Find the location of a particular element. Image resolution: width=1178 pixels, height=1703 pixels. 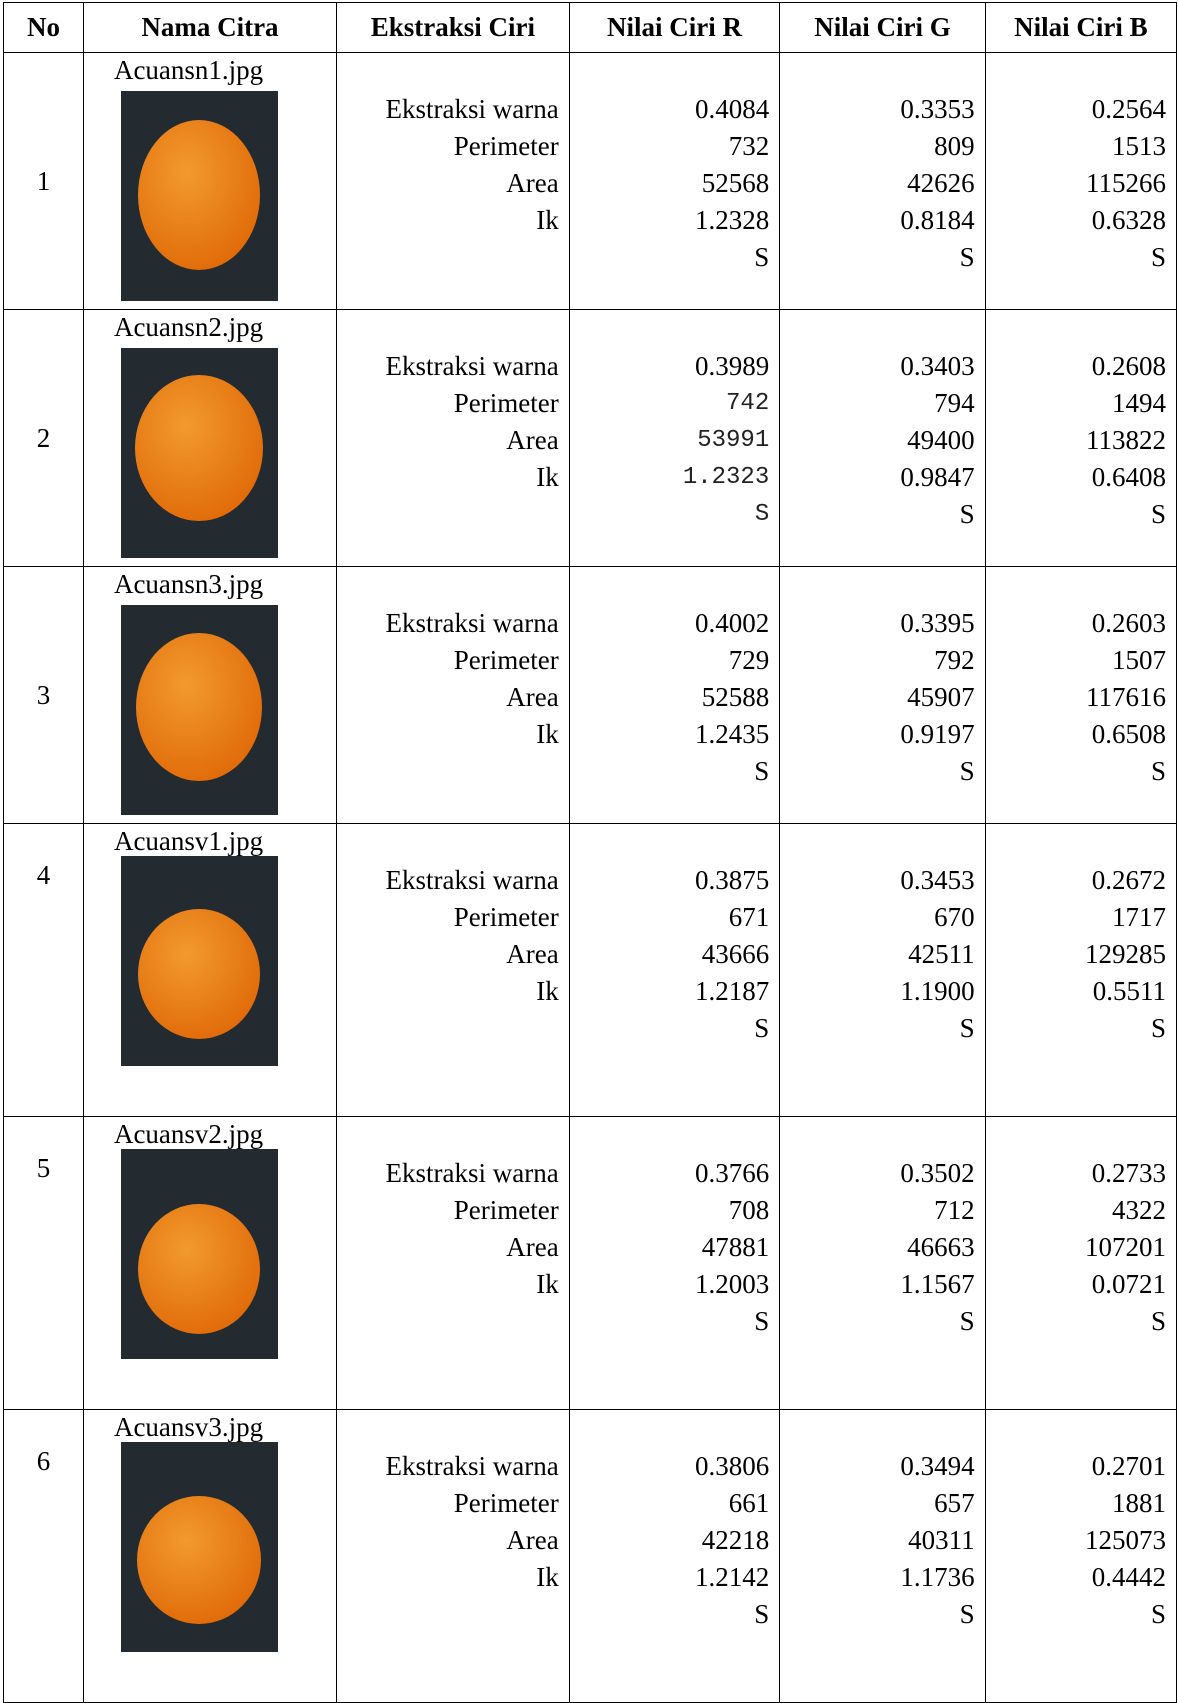

value-b: 113822 is located at coordinates (1126, 440).